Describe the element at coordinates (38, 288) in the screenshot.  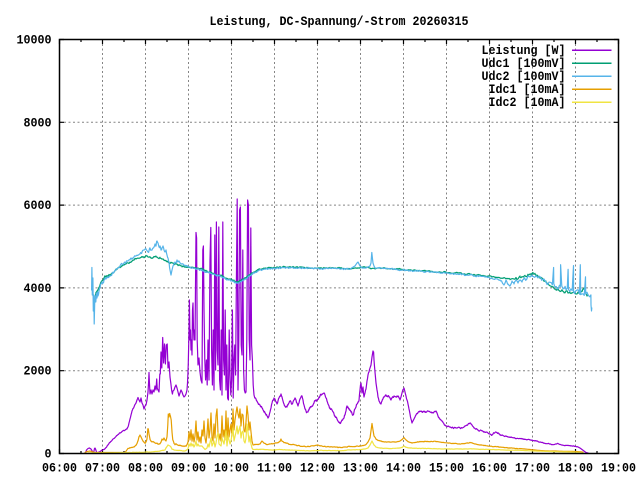
I see `svg-text: 4000` at that location.